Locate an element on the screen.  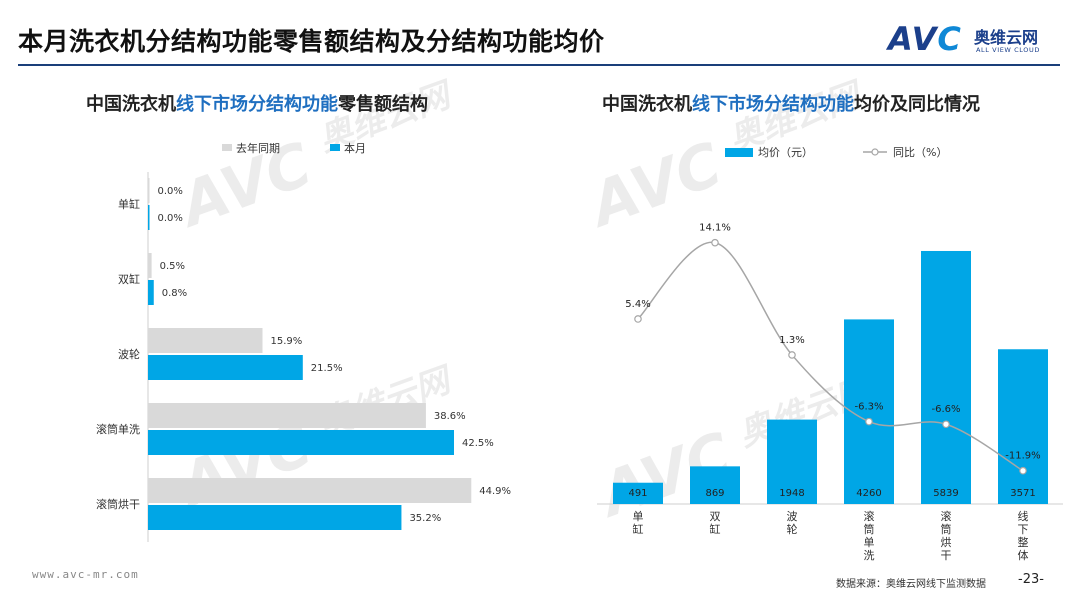
category-label: 烘 is located at coordinates (946, 542).